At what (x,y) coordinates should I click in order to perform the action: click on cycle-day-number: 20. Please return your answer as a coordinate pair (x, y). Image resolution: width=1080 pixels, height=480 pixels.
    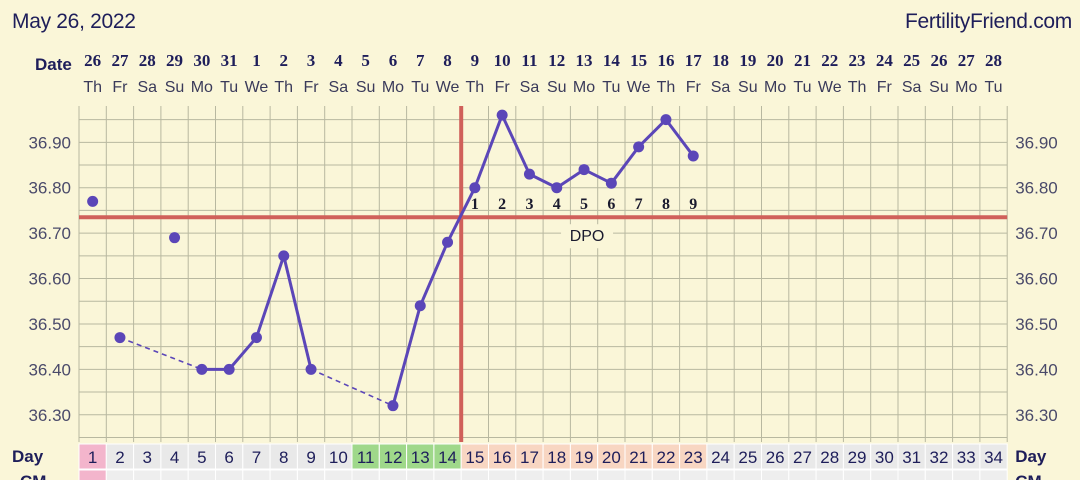
    Looking at the image, I should click on (611, 457).